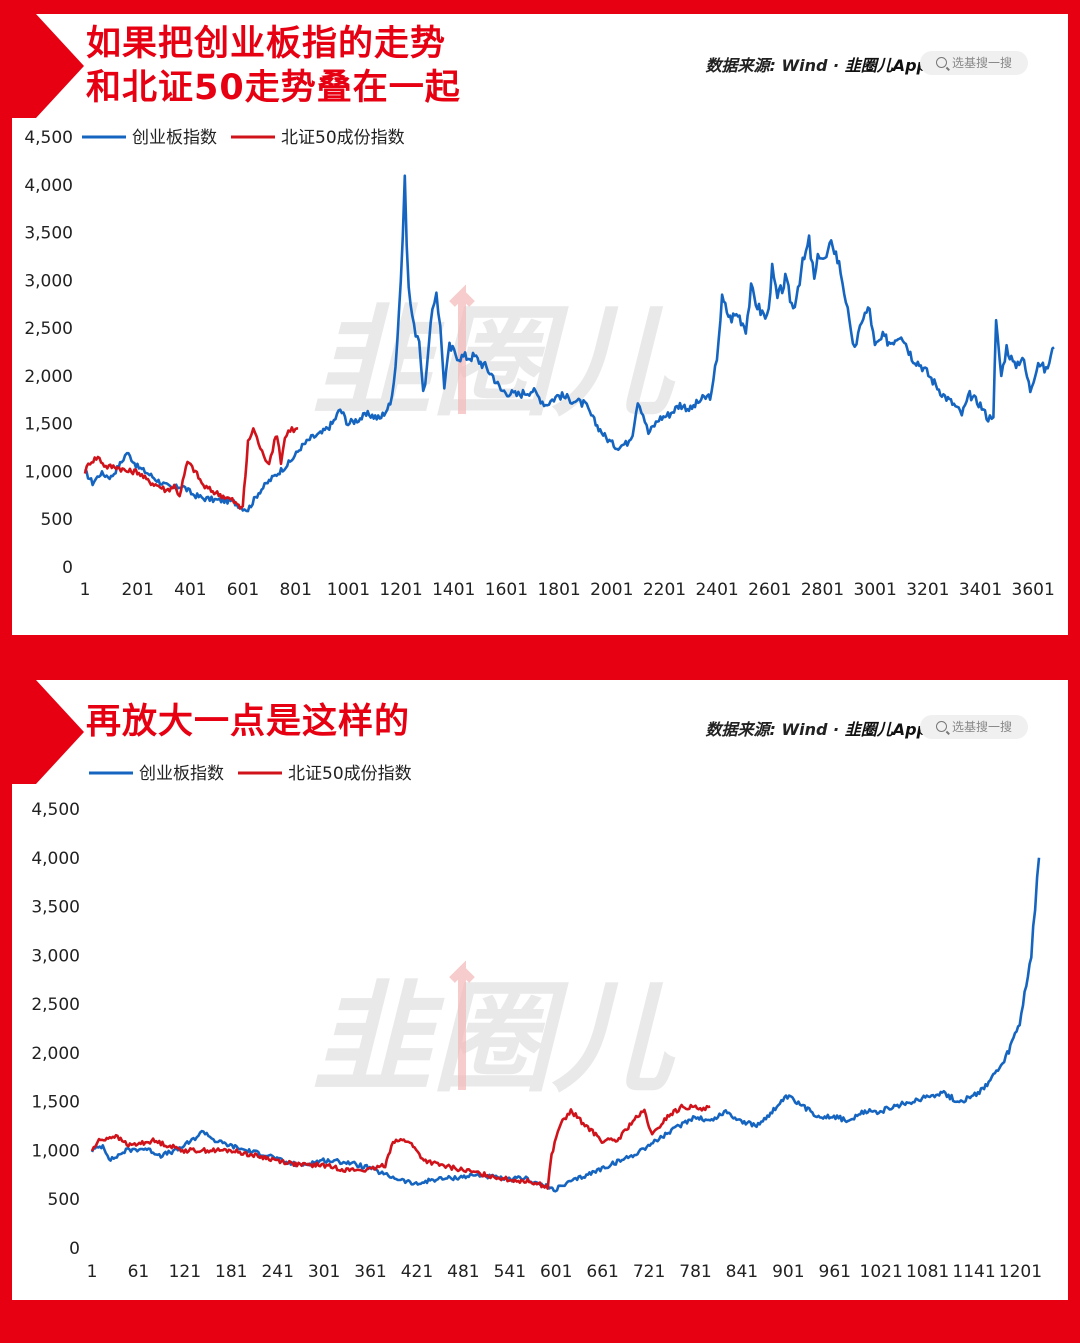 The image size is (1080, 1343). Describe the element at coordinates (716, 590) in the screenshot. I see `x-tick-label: 2401` at that location.